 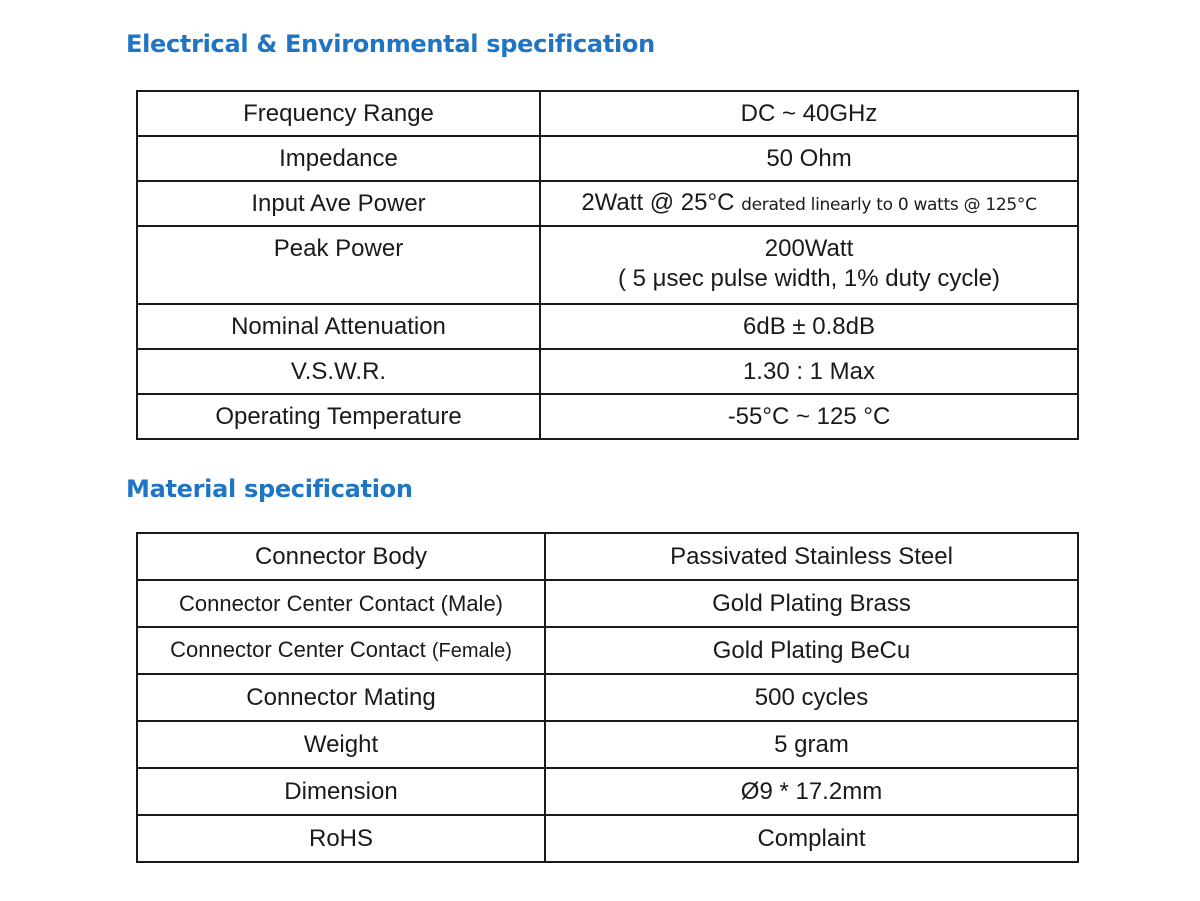 What do you see at coordinates (811, 650) in the screenshot?
I see `spec-value: Gold Plating BeCu` at bounding box center [811, 650].